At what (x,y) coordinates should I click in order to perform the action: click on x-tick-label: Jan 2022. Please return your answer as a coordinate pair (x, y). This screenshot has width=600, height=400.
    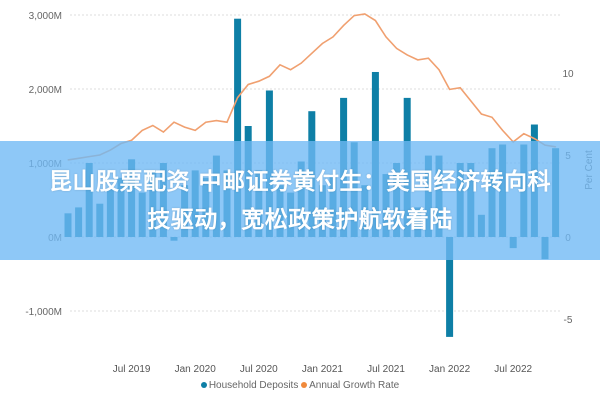
    Looking at the image, I should click on (450, 369).